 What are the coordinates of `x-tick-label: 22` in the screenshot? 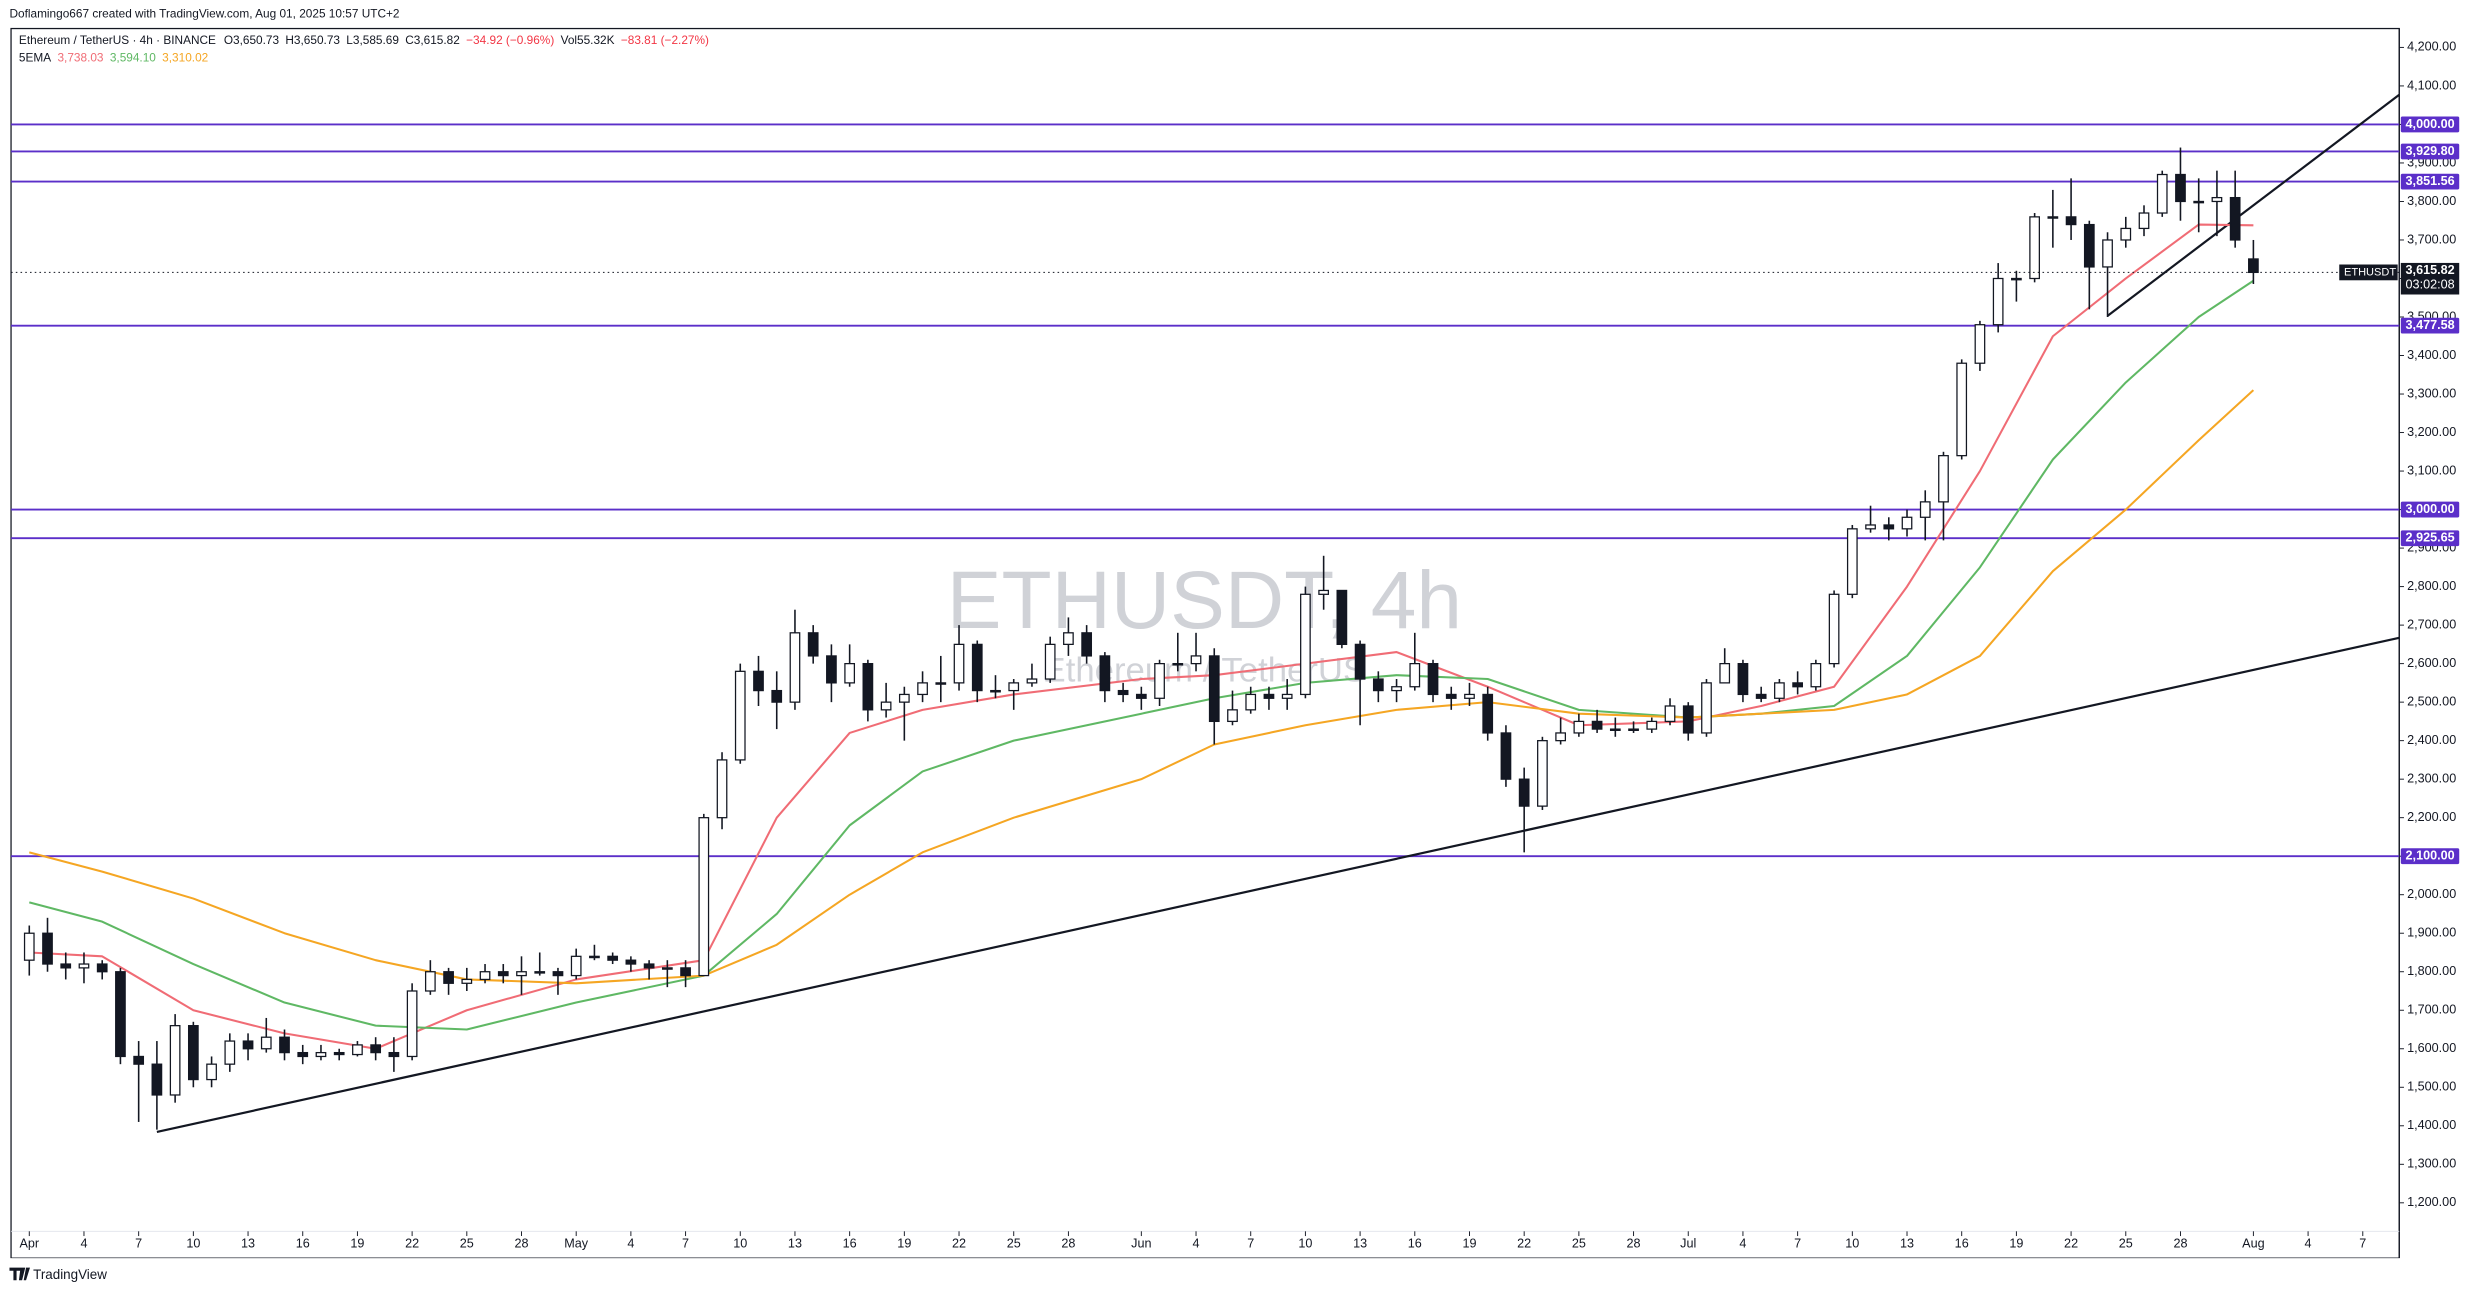 It's located at (412, 1243).